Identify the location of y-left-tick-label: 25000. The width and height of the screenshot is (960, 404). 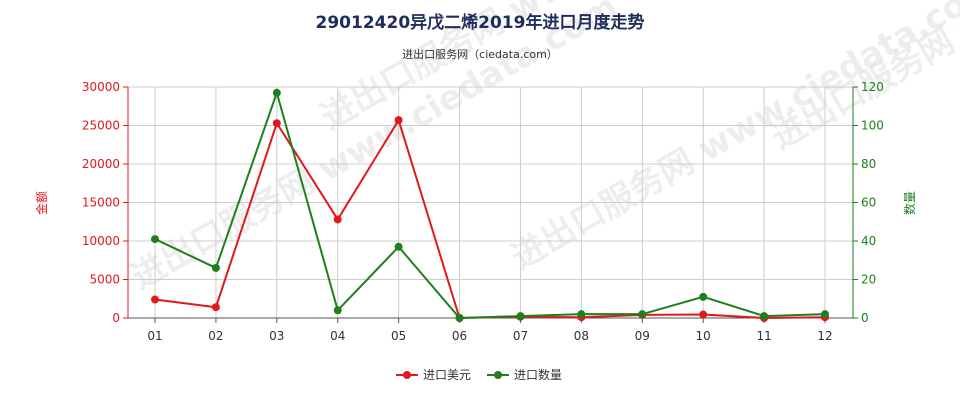
(101, 126).